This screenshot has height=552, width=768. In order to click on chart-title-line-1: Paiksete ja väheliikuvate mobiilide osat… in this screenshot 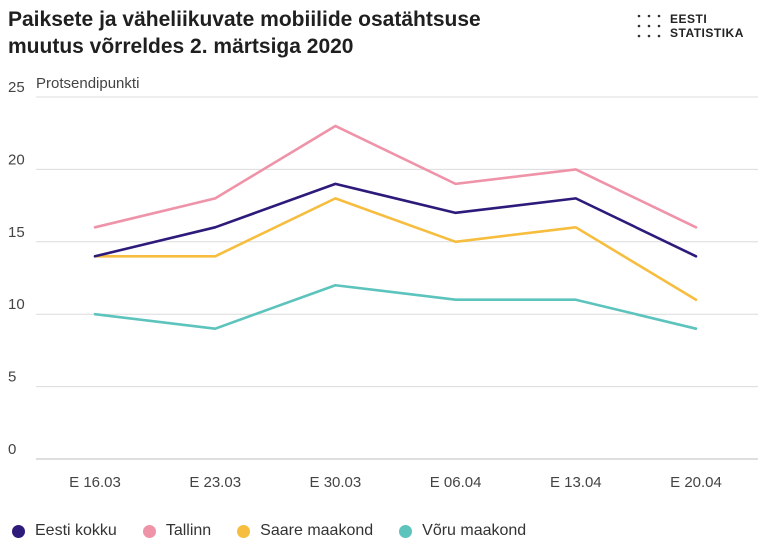, I will do `click(244, 19)`.